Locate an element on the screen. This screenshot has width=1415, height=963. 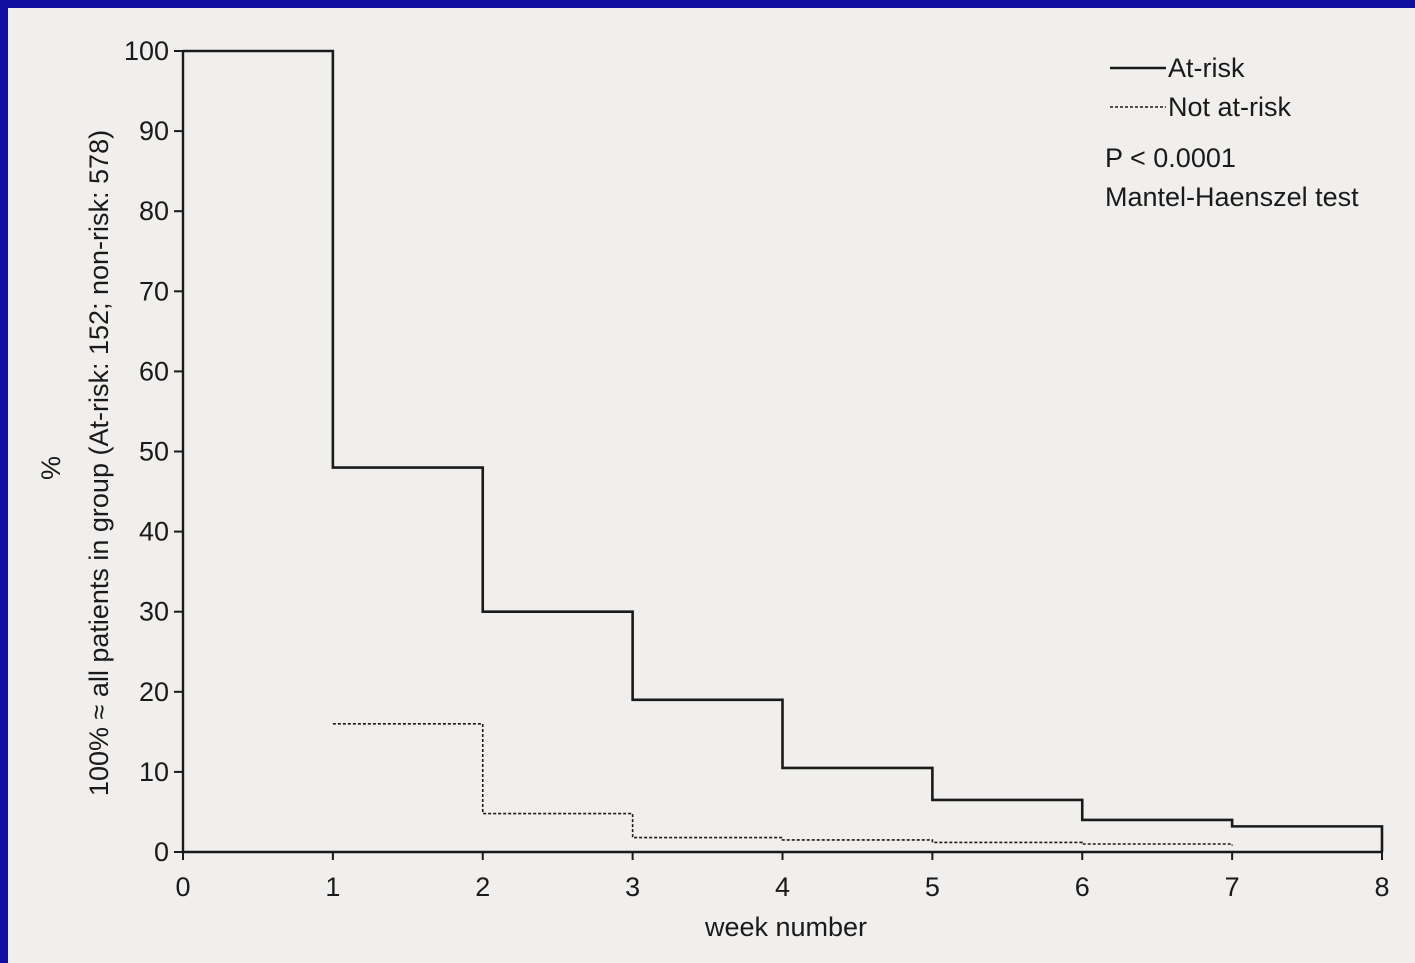
y-tick-label: 50 is located at coordinates (154, 452).